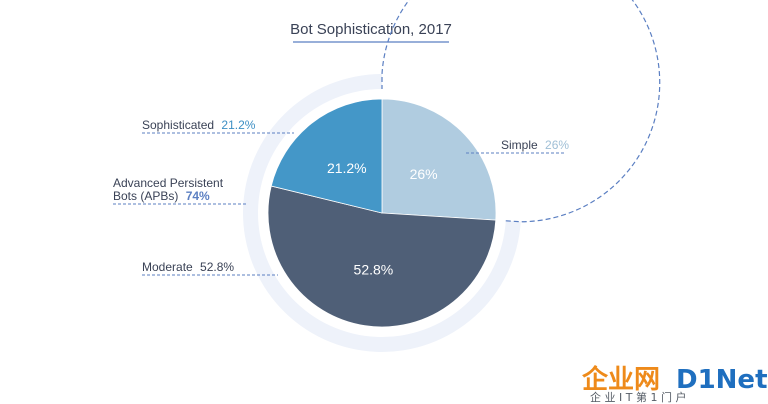 The width and height of the screenshot is (768, 404). What do you see at coordinates (326, 156) in the screenshot?
I see `pie-slice-sophisticated` at bounding box center [326, 156].